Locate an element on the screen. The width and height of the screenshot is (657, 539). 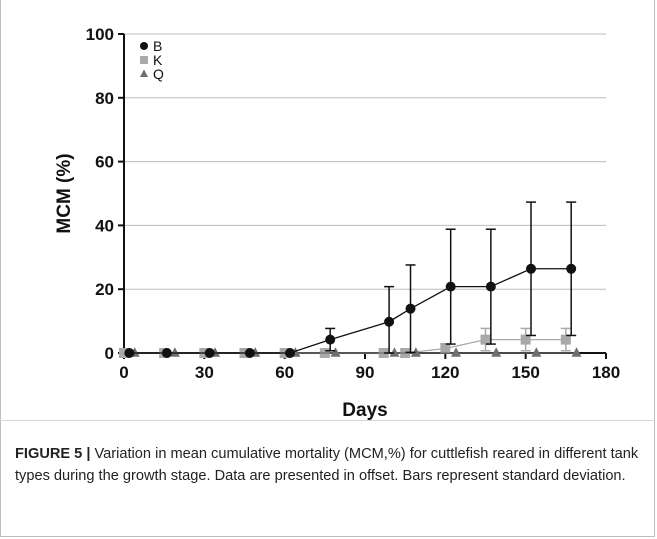
y-tick-label: 60 is located at coordinates (104, 162).